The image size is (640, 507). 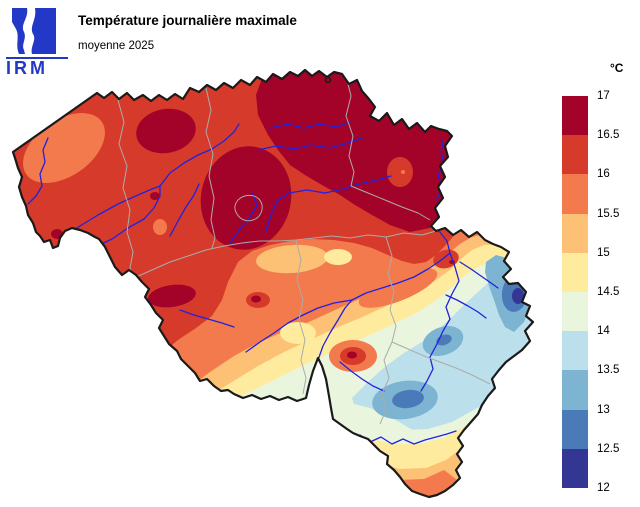 I want to click on river-lesse, so click(x=362, y=376).